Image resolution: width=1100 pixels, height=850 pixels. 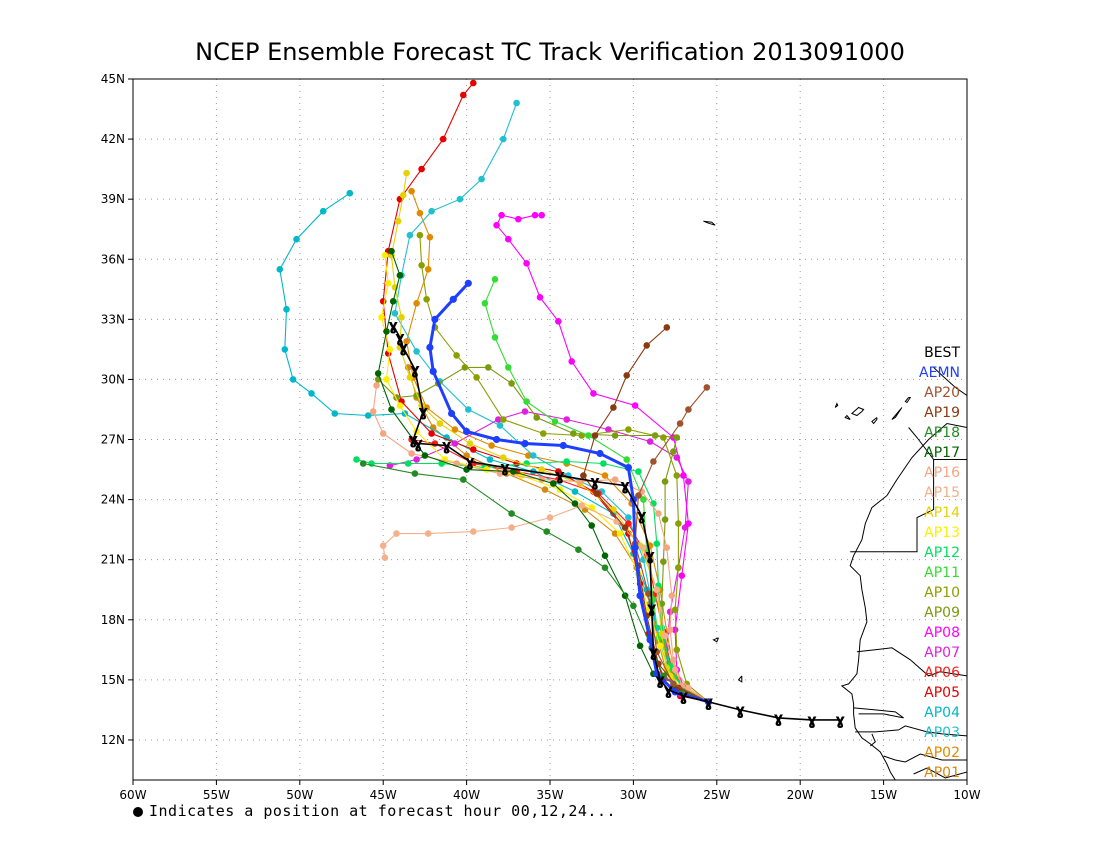 I want to click on lon-tick-label: 45W, so click(x=383, y=795).